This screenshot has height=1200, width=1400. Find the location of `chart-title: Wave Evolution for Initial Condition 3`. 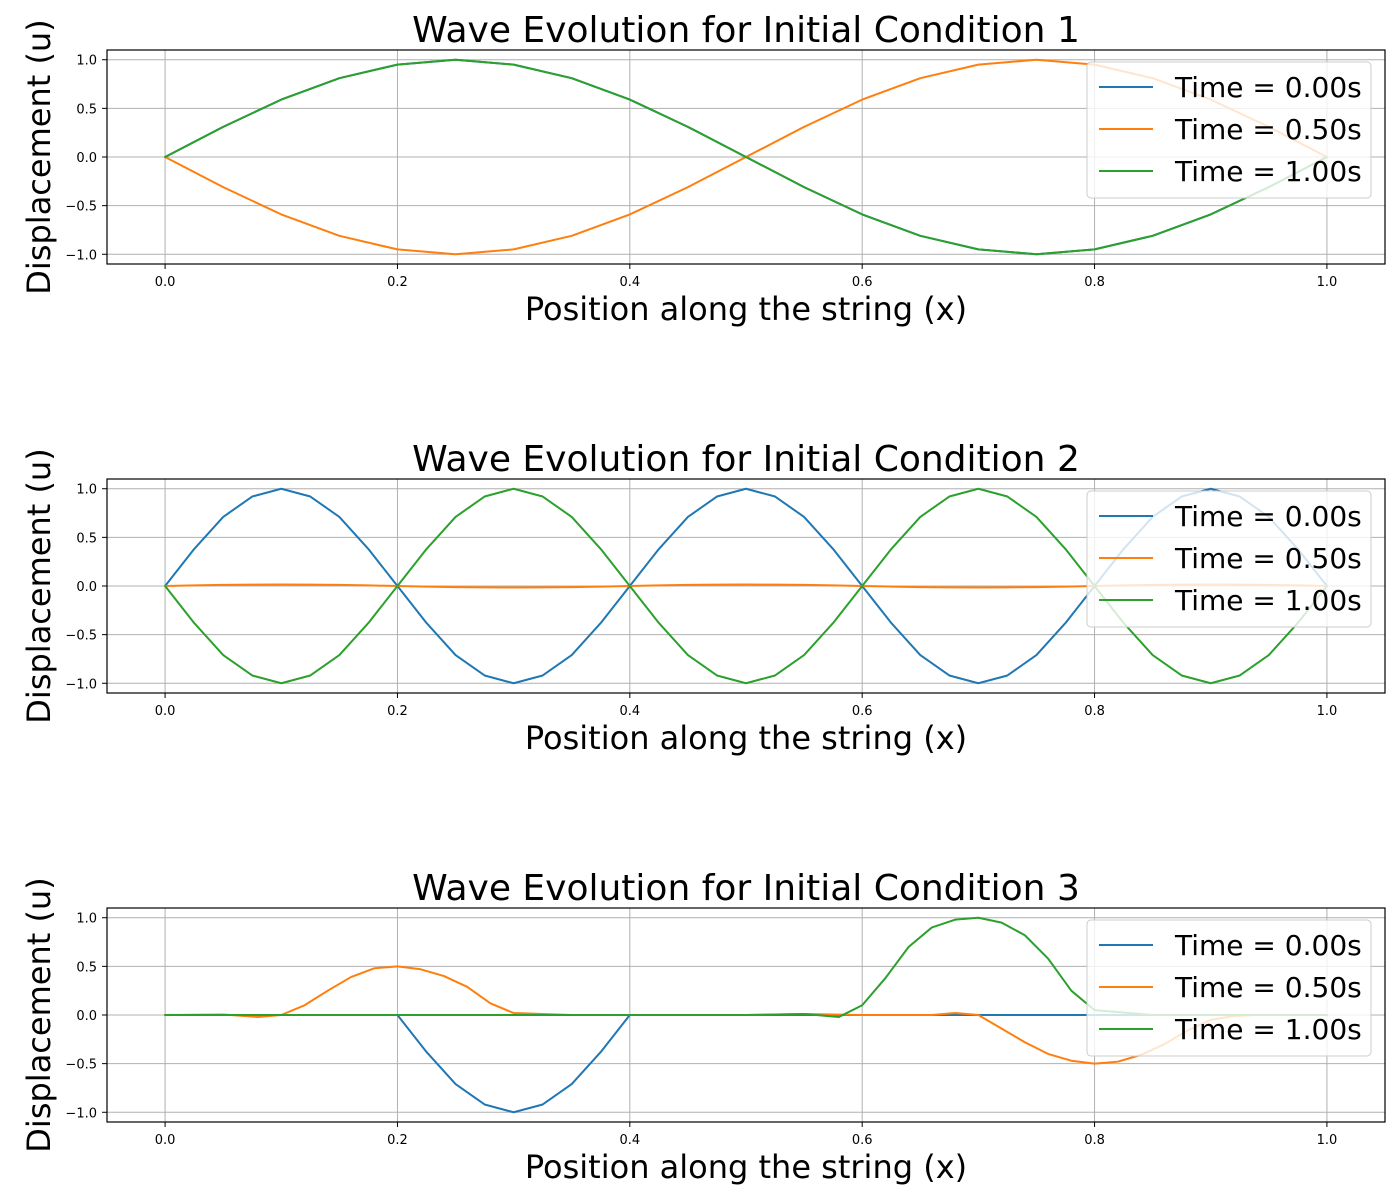

chart-title: Wave Evolution for Initial Condition 3 is located at coordinates (746, 888).